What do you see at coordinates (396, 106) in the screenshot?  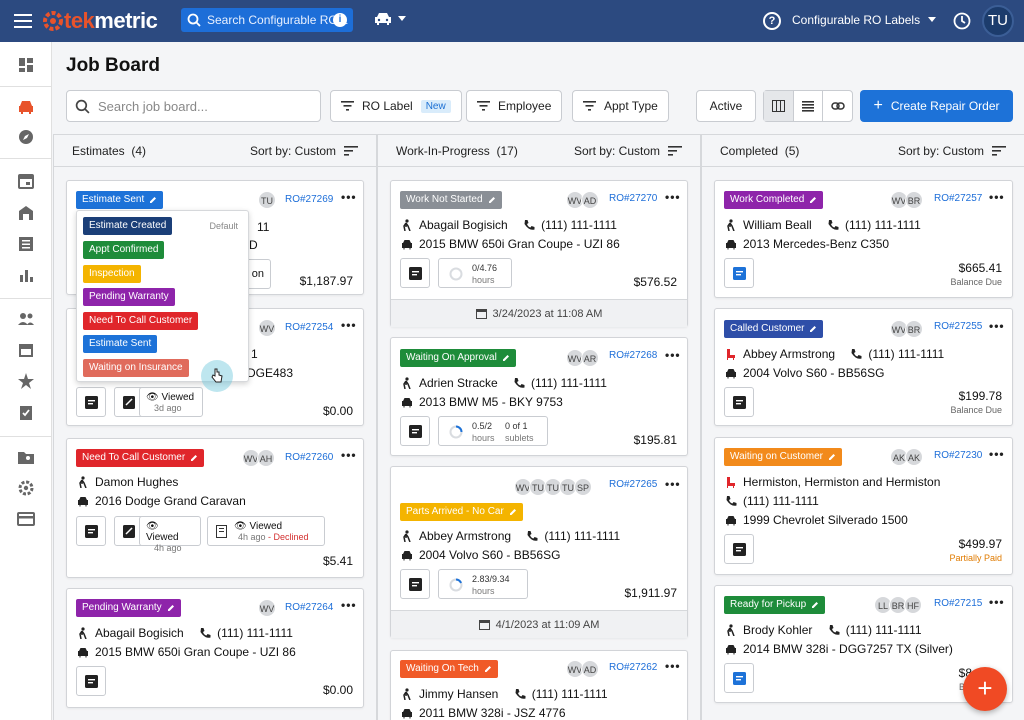 I see `ro-label-filter-button: RO Label New` at bounding box center [396, 106].